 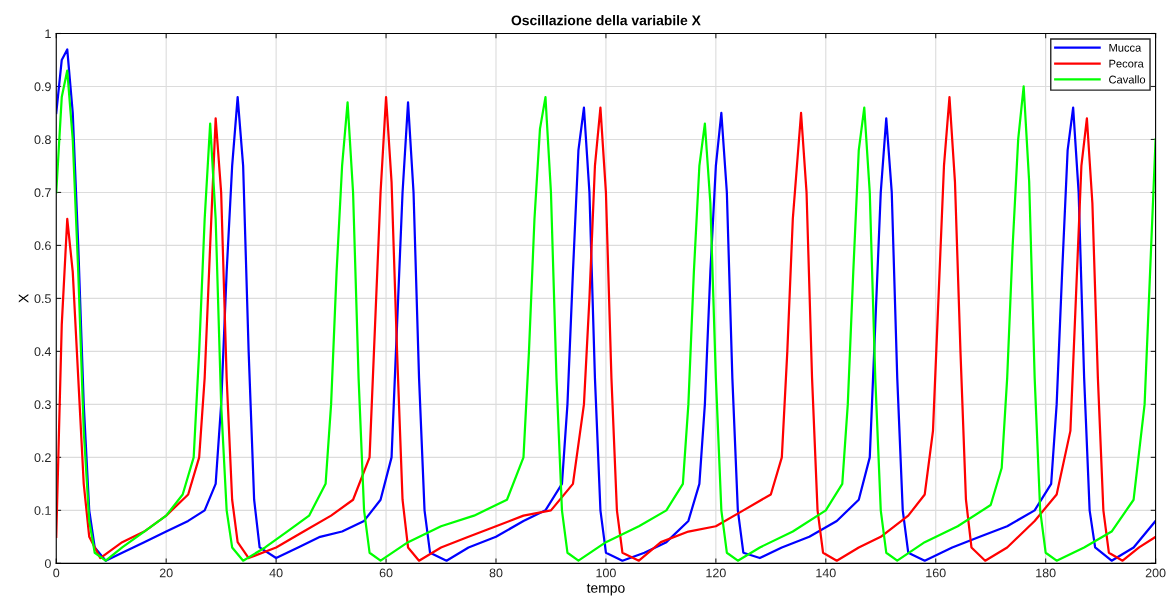 What do you see at coordinates (716, 573) in the screenshot?
I see `x-tick-label: 120` at bounding box center [716, 573].